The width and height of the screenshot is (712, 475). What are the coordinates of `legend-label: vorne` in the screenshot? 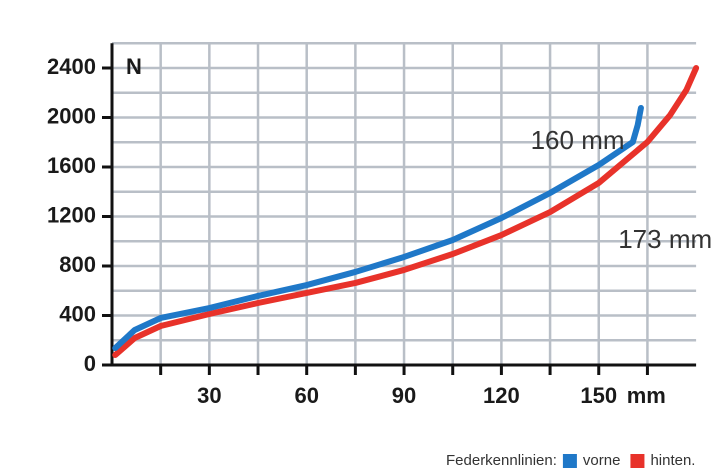 It's located at (602, 460).